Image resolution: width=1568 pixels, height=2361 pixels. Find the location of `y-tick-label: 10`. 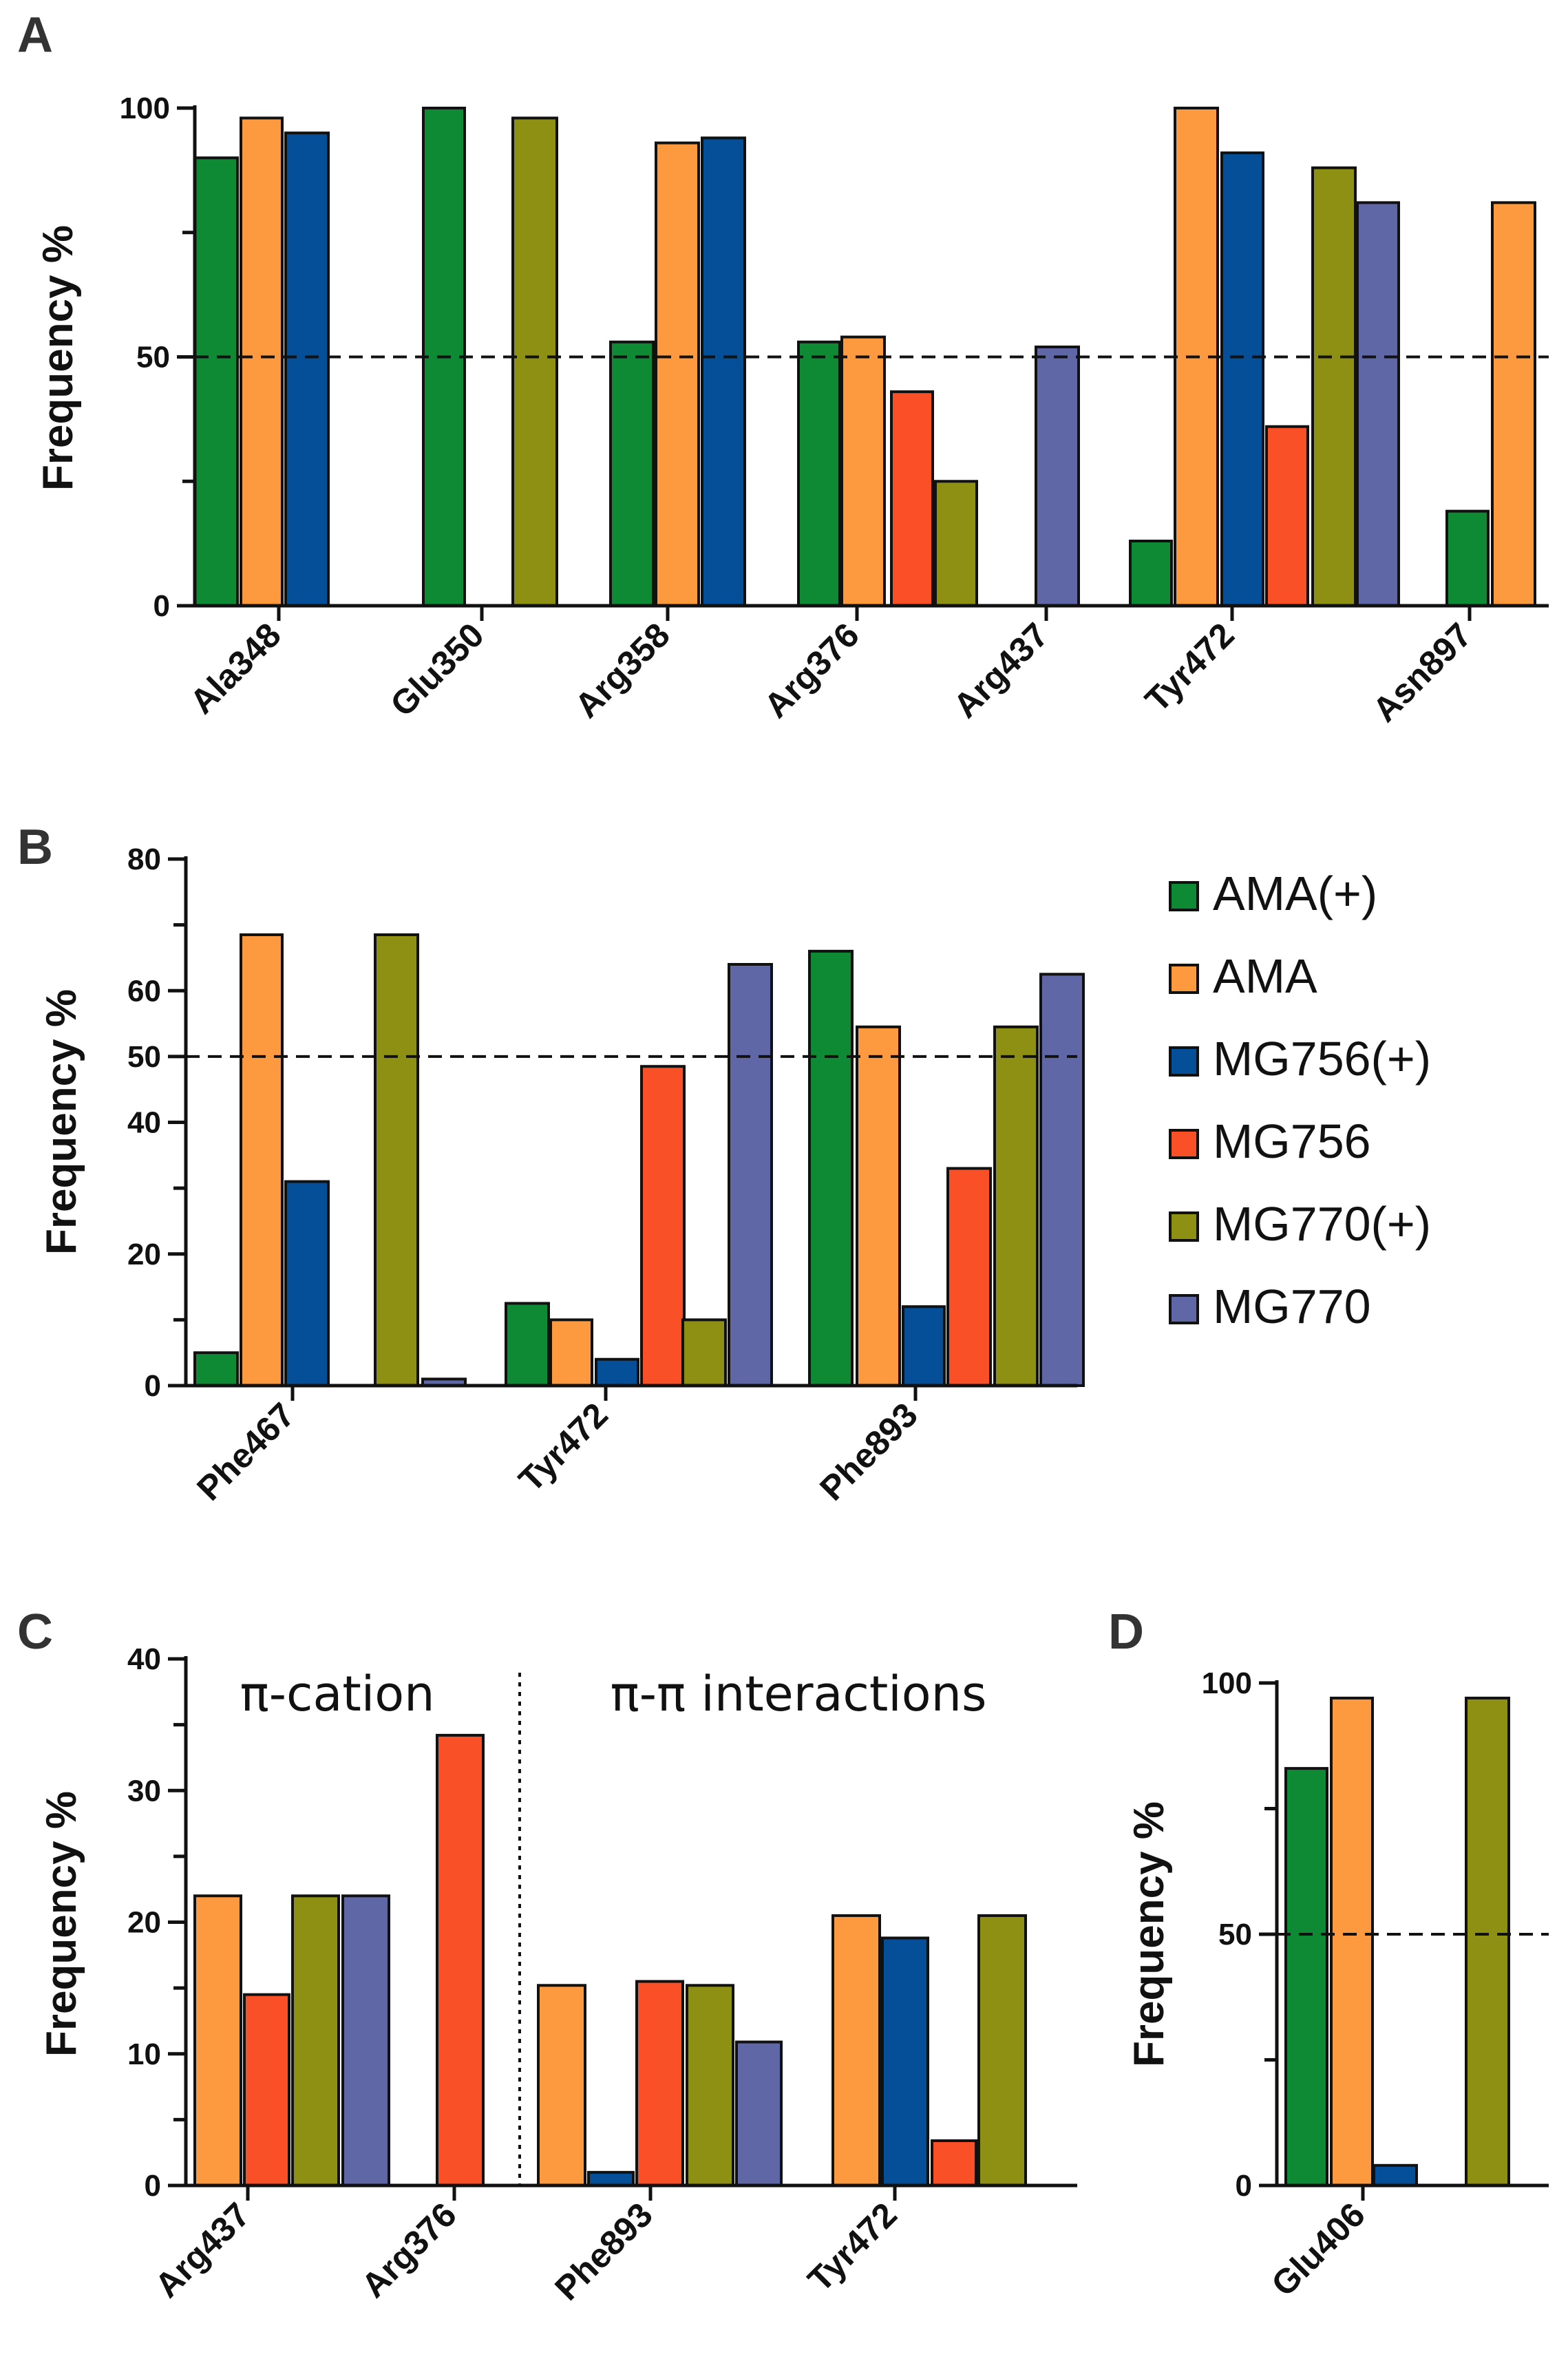

y-tick-label: 10 is located at coordinates (144, 2054).